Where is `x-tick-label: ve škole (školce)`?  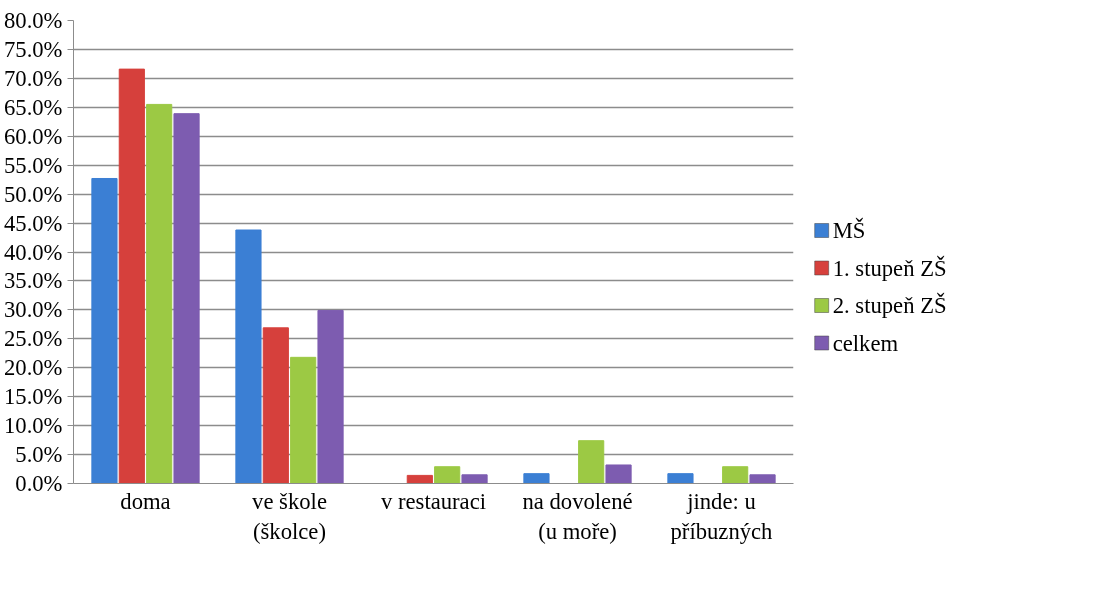 x-tick-label: ve škole (školce) is located at coordinates (289, 516).